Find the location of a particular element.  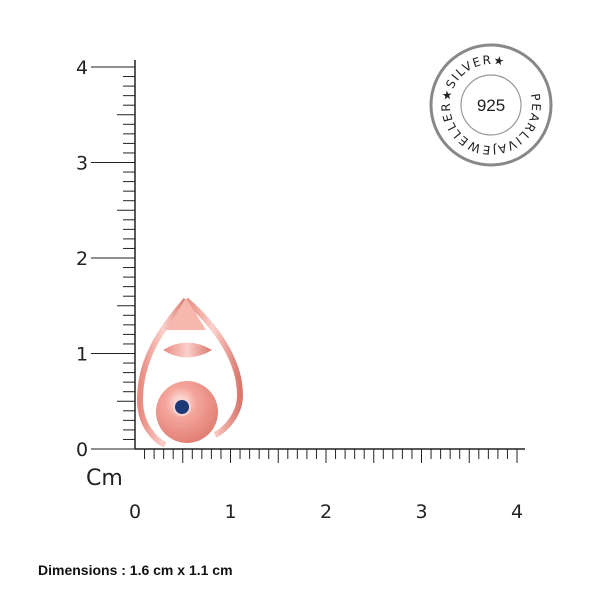

x-tick-label: 1 is located at coordinates (230, 512).